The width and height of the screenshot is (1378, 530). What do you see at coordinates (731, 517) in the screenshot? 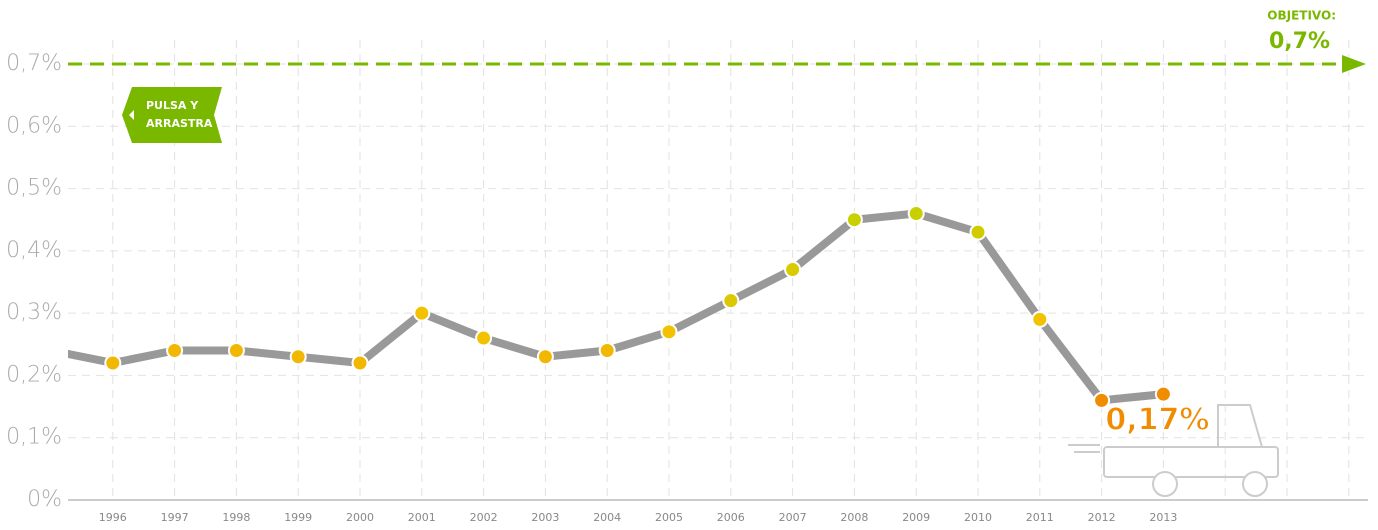
I see `x-tick-label: 2006` at bounding box center [731, 517].